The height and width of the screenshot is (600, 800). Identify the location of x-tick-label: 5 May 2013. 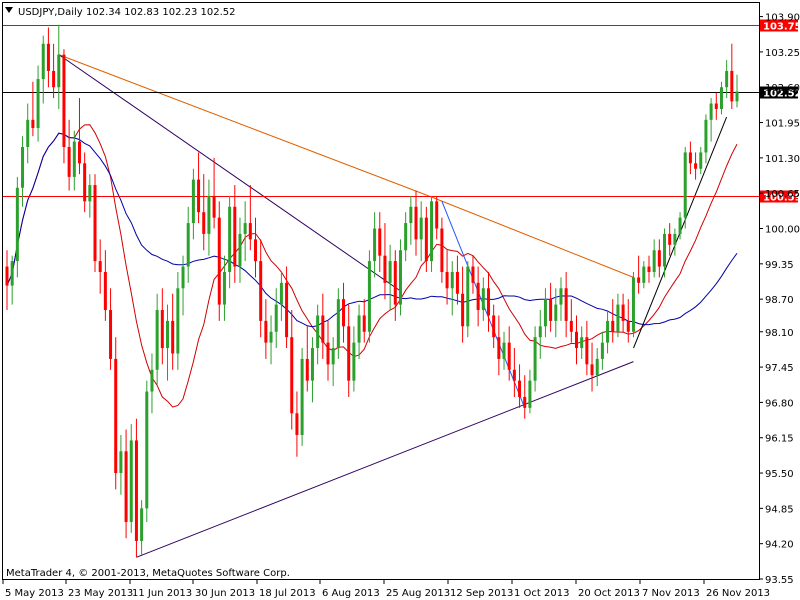
(34, 593).